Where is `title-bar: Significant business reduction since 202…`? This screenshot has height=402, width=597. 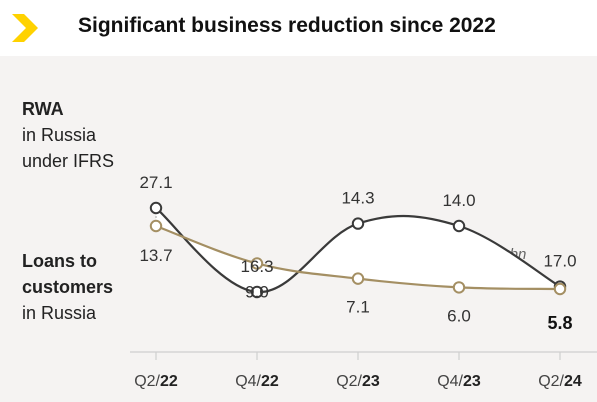
title-bar: Significant business reduction since 202… is located at coordinates (298, 28).